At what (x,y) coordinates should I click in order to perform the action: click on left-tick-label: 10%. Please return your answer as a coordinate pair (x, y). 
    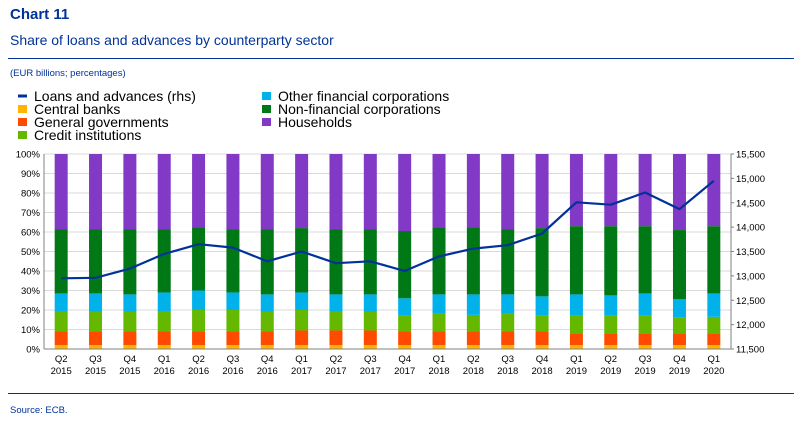
    Looking at the image, I should click on (31, 330).